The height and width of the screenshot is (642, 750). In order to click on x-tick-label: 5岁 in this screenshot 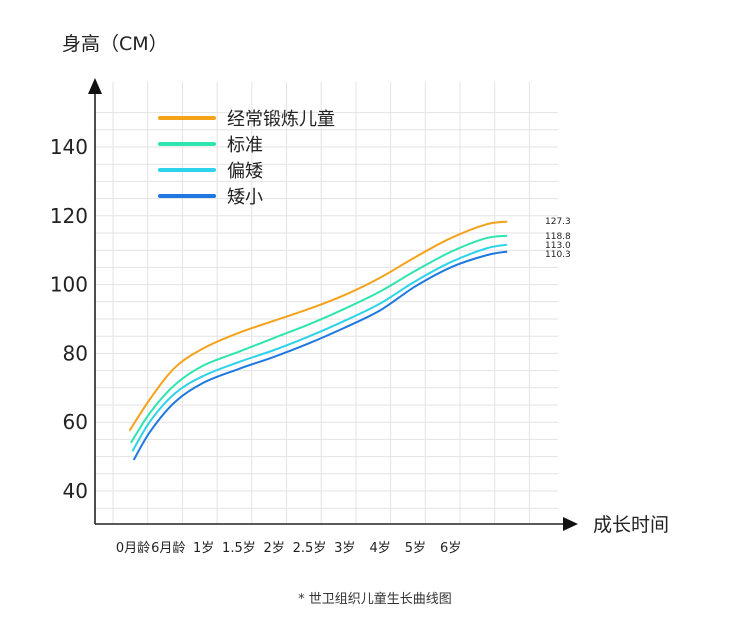, I will do `click(415, 548)`.